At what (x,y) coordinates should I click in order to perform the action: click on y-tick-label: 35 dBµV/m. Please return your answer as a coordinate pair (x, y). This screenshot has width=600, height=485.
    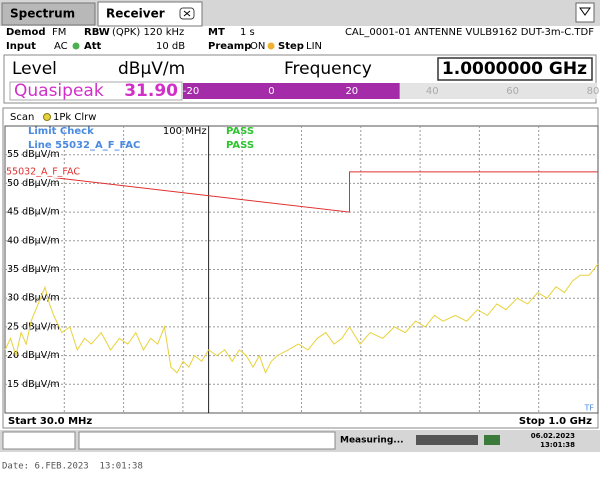
    Looking at the image, I should click on (33, 269).